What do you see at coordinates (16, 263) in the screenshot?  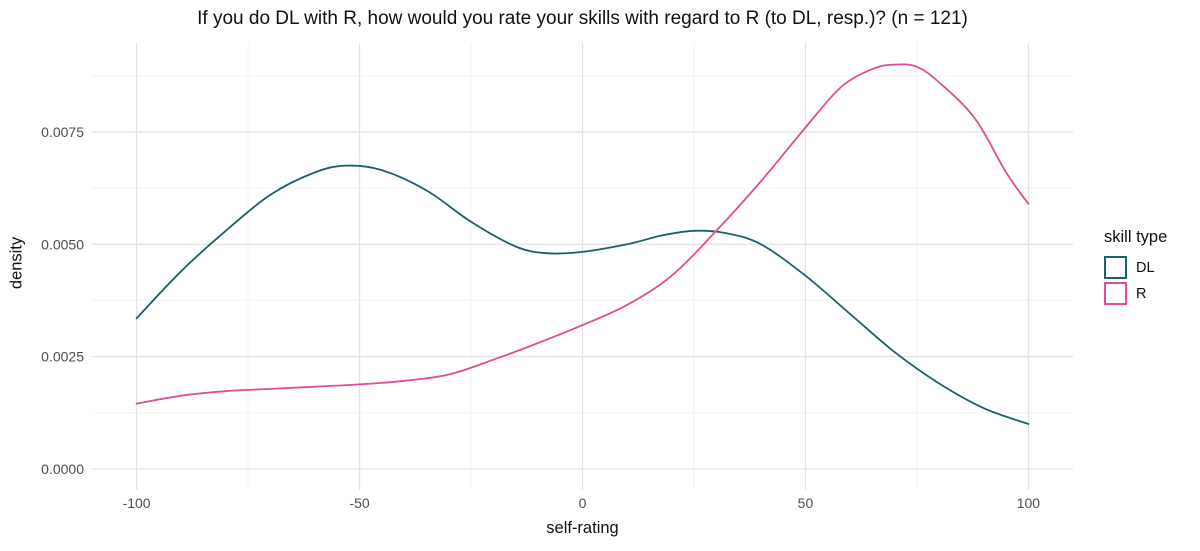 I see `y-axis-title: density` at bounding box center [16, 263].